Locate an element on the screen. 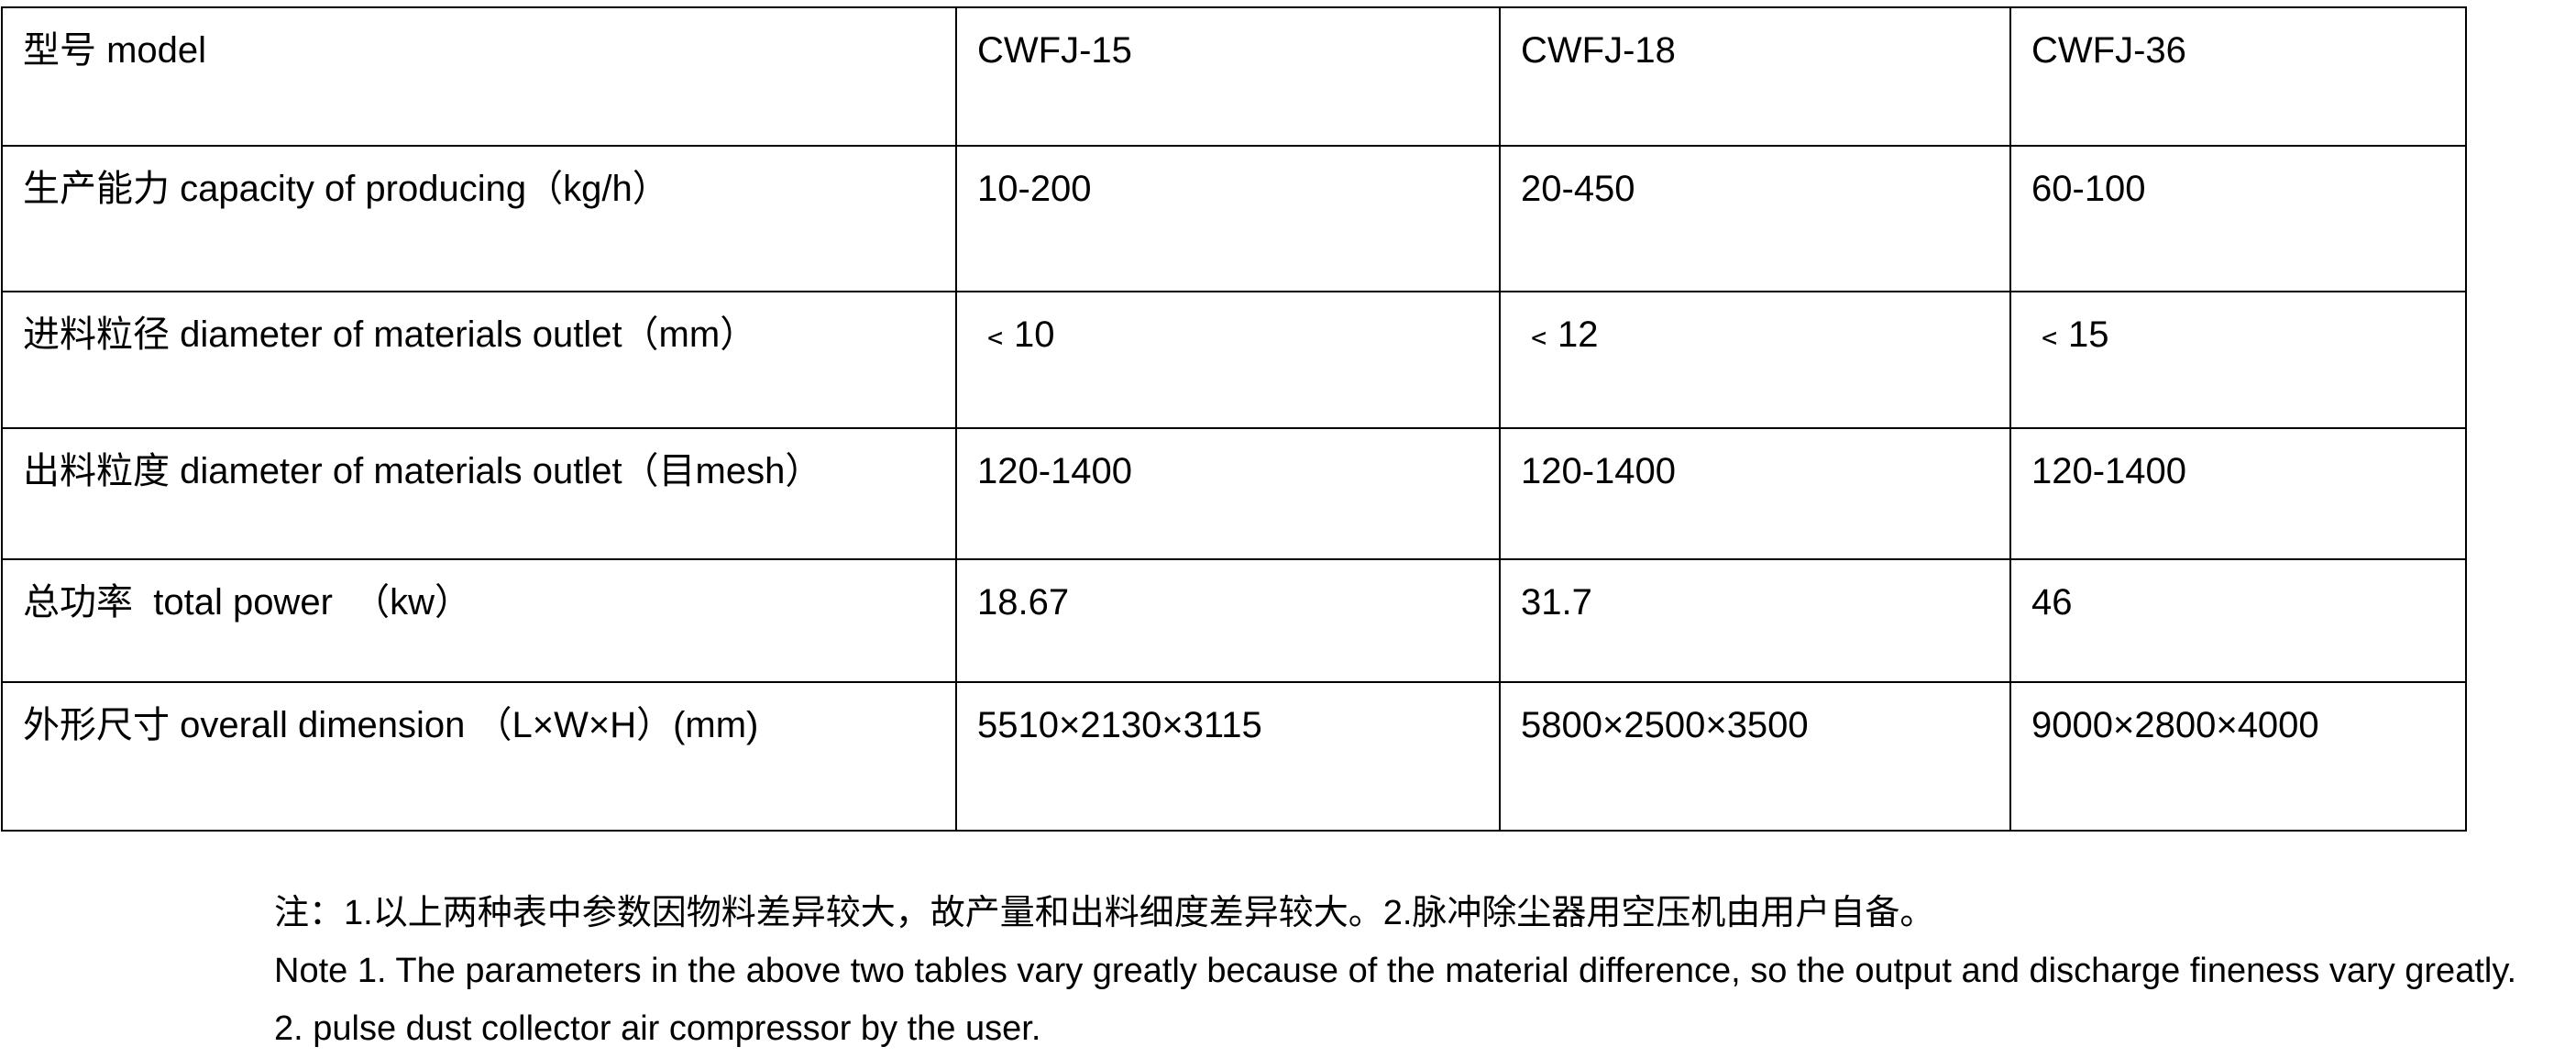 The width and height of the screenshot is (2576, 1058). table-header-row: 型号 model CWFJ-15 CWFJ-18 CWFJ-36 is located at coordinates (1234, 76).